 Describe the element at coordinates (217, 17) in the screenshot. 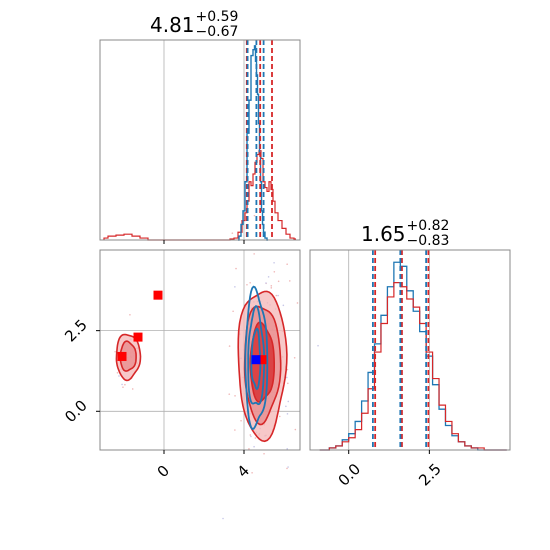

I see `title-p1-plus: +0.59` at that location.